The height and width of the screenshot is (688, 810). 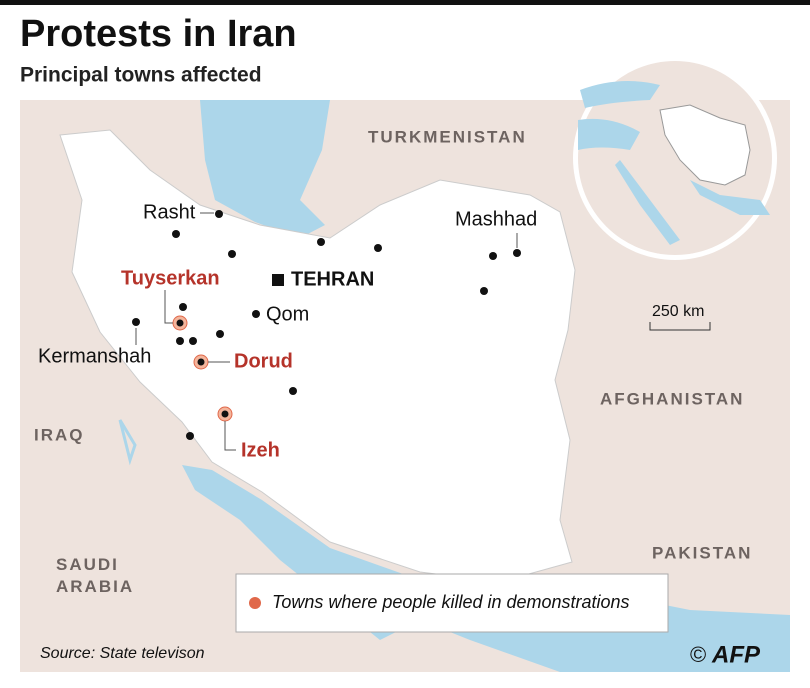 What do you see at coordinates (496, 219) in the screenshot?
I see `city-label: Mashhad` at bounding box center [496, 219].